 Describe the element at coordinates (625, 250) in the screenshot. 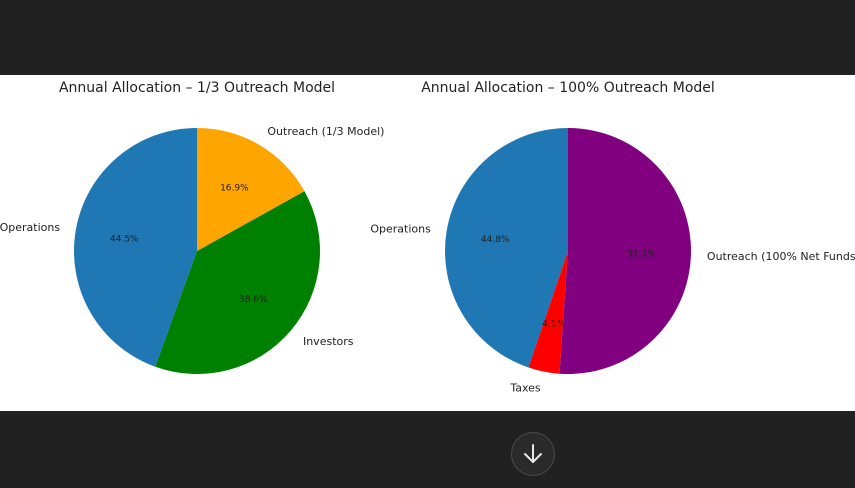

I see `pie-slice-outreach-100-net-funds` at that location.